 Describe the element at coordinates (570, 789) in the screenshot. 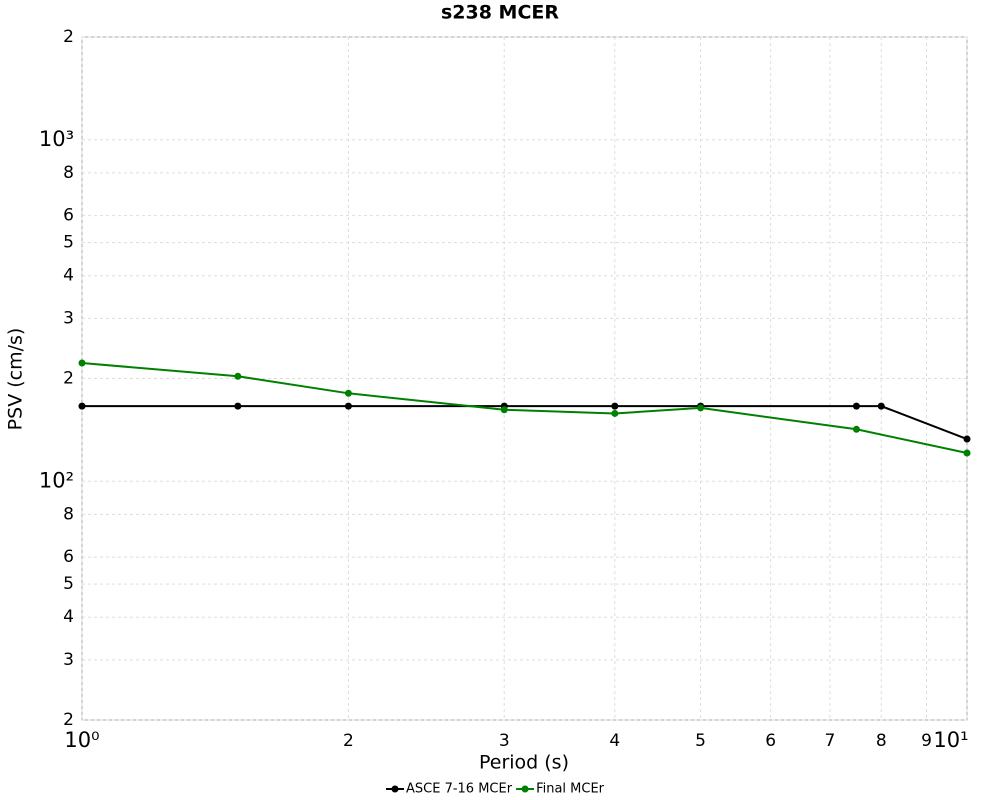

I see `legend-label: Final MCEr` at that location.